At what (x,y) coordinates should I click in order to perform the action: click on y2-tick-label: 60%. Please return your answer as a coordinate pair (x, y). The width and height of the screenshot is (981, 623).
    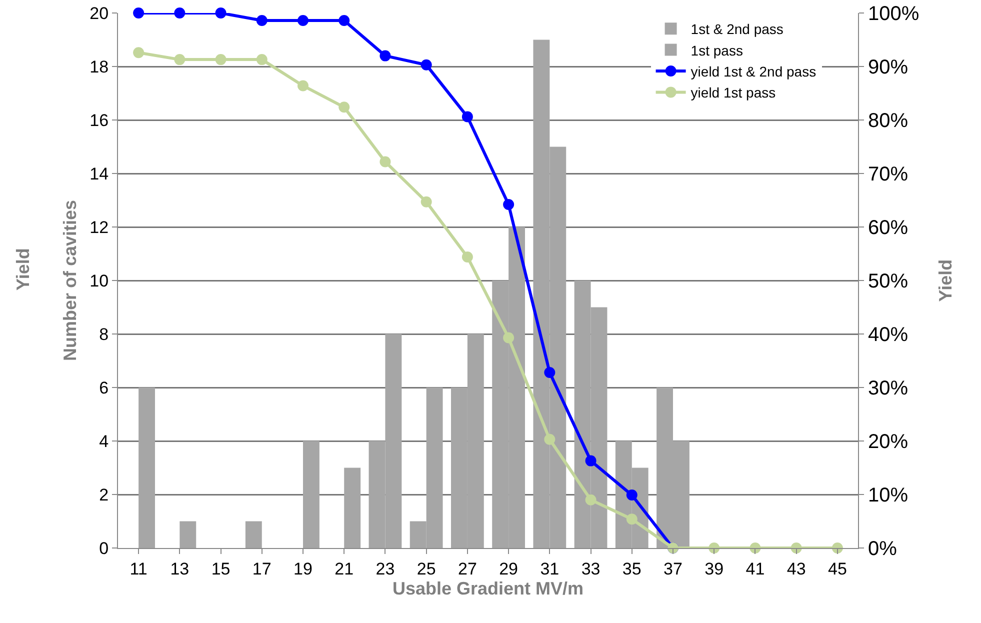
    Looking at the image, I should click on (888, 228).